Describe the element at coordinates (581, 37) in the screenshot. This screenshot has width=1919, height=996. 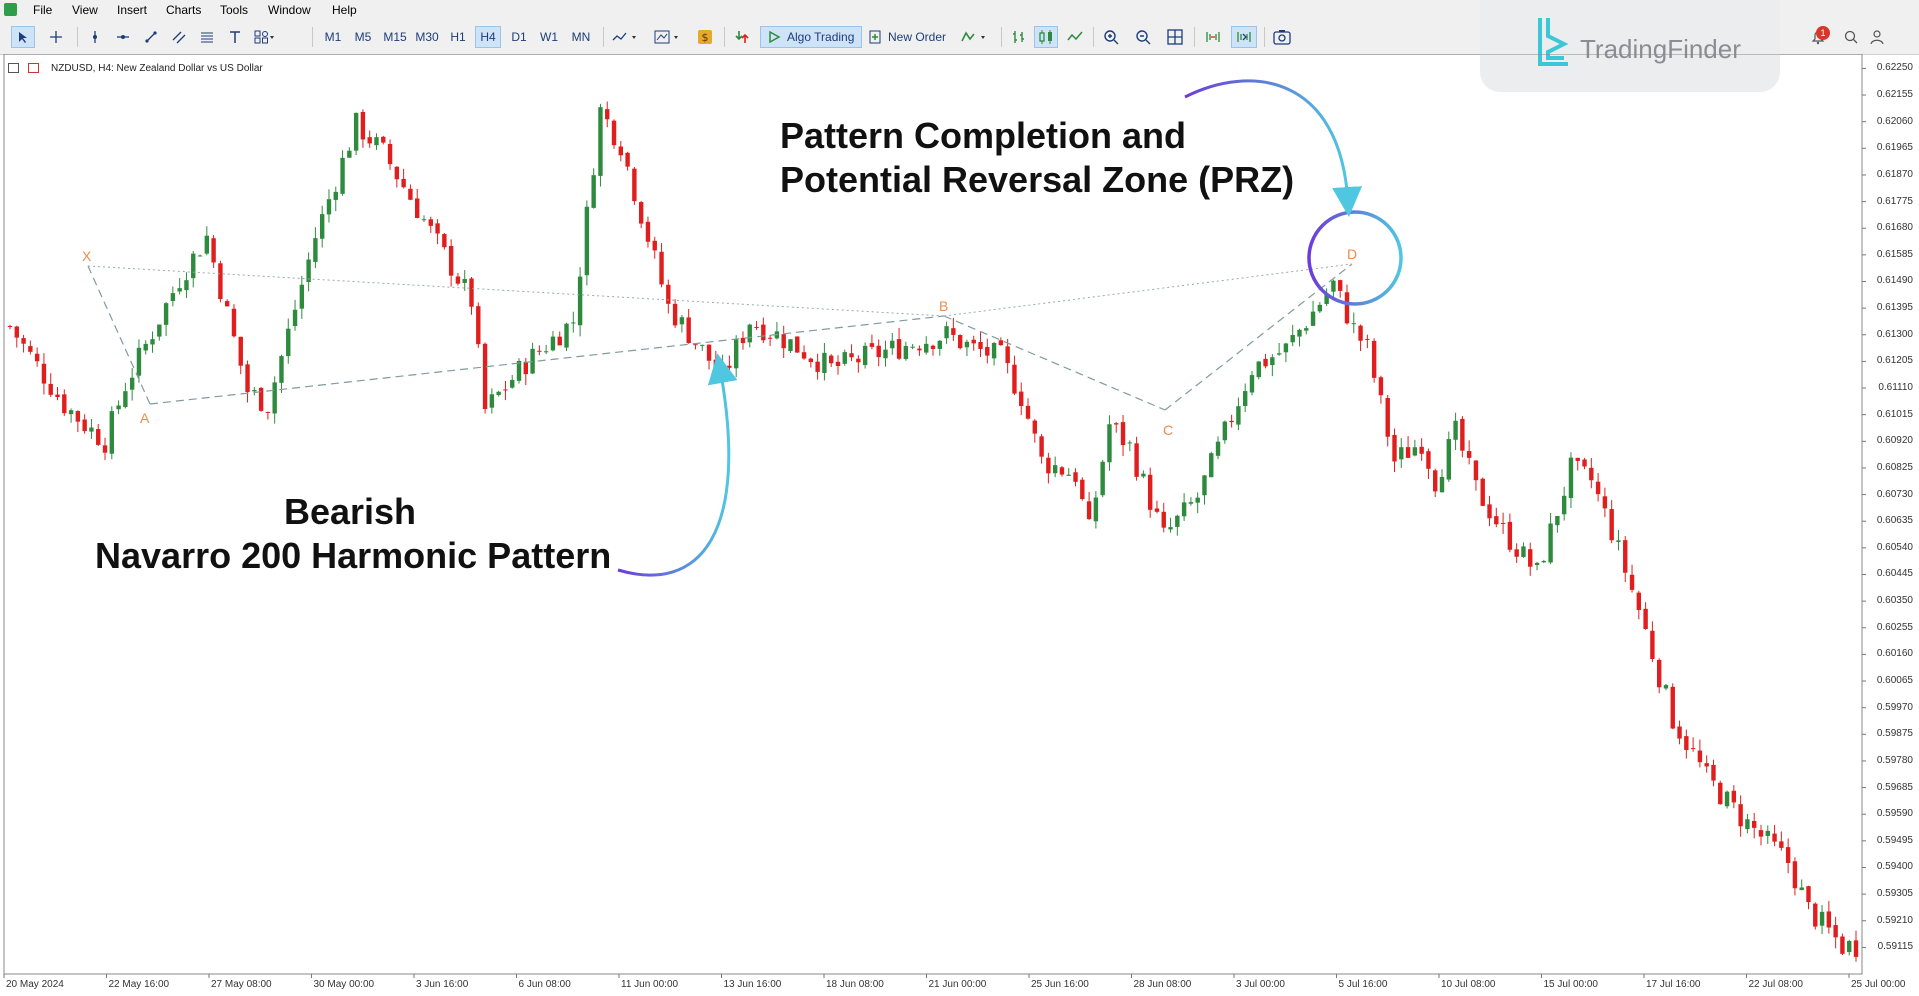
I see `tf-mn-button: MN` at that location.